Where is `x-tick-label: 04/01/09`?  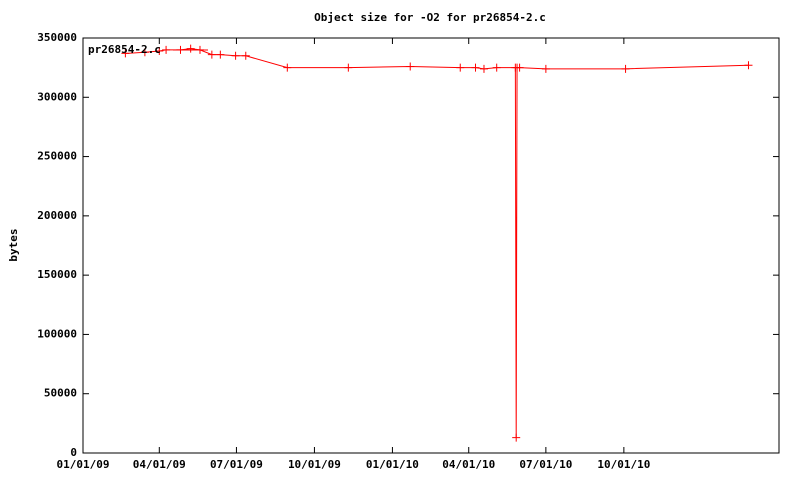
x-tick-label: 04/01/09 is located at coordinates (159, 464).